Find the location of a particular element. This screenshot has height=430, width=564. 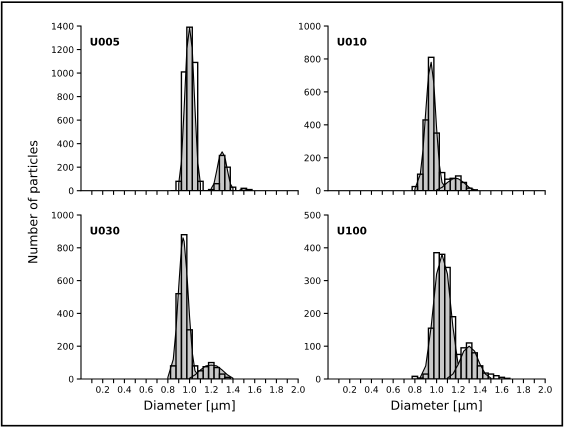

text: U030 is located at coordinates (105, 230).